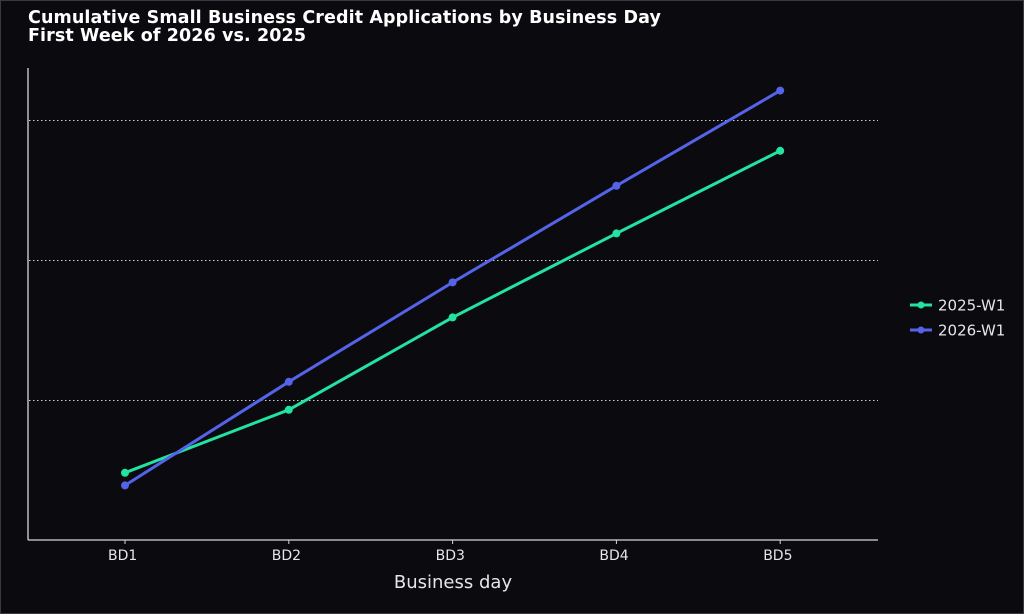  Describe the element at coordinates (286, 556) in the screenshot. I see `x-tick-label: BD2` at that location.